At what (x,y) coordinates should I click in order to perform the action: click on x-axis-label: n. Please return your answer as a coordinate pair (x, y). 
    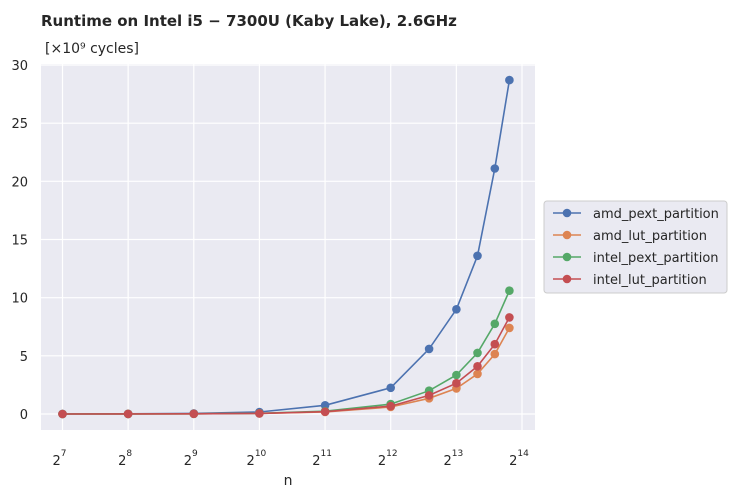
    Looking at the image, I should click on (288, 481).